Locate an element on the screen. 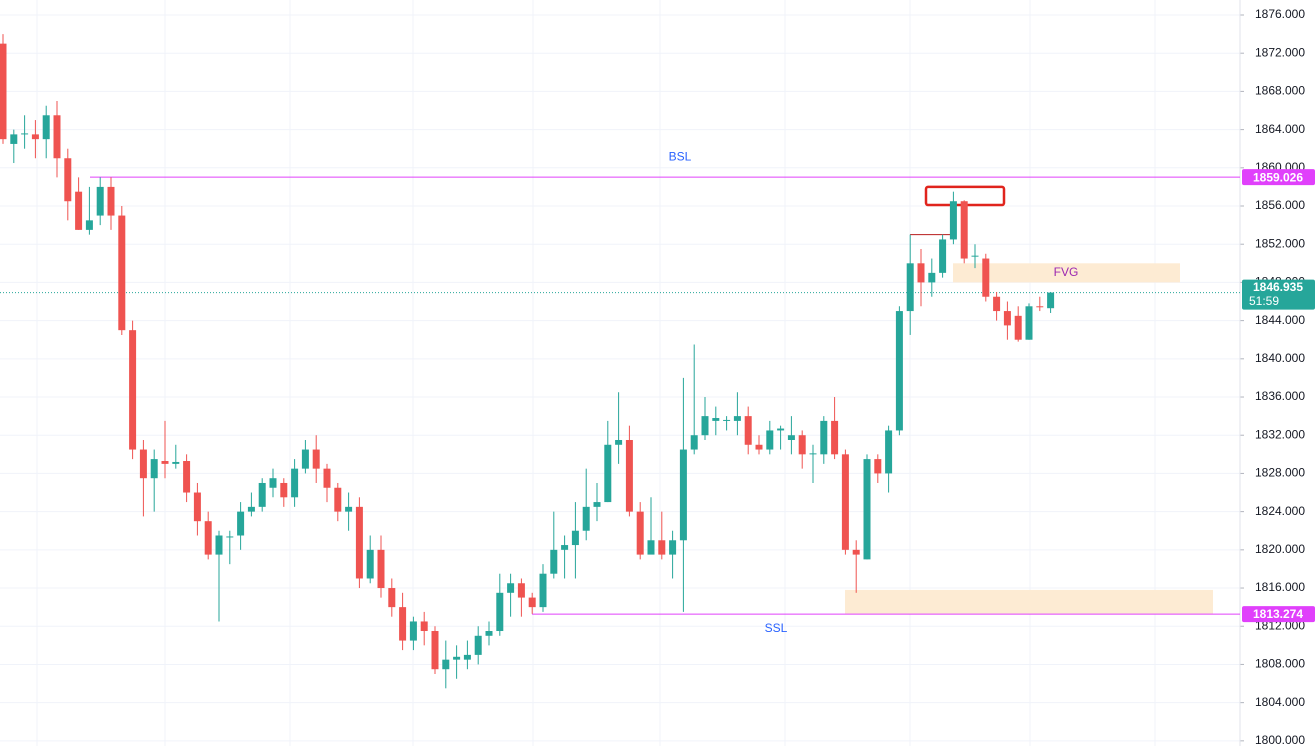 This screenshot has height=746, width=1315. price-tag-label: 1859.026 is located at coordinates (1278, 177).